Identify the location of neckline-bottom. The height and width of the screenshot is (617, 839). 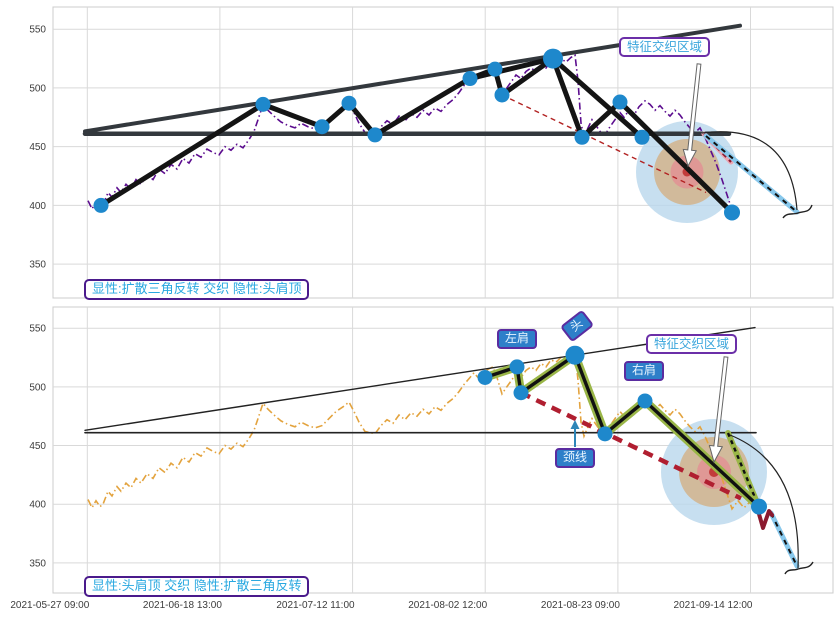
(631, 445).